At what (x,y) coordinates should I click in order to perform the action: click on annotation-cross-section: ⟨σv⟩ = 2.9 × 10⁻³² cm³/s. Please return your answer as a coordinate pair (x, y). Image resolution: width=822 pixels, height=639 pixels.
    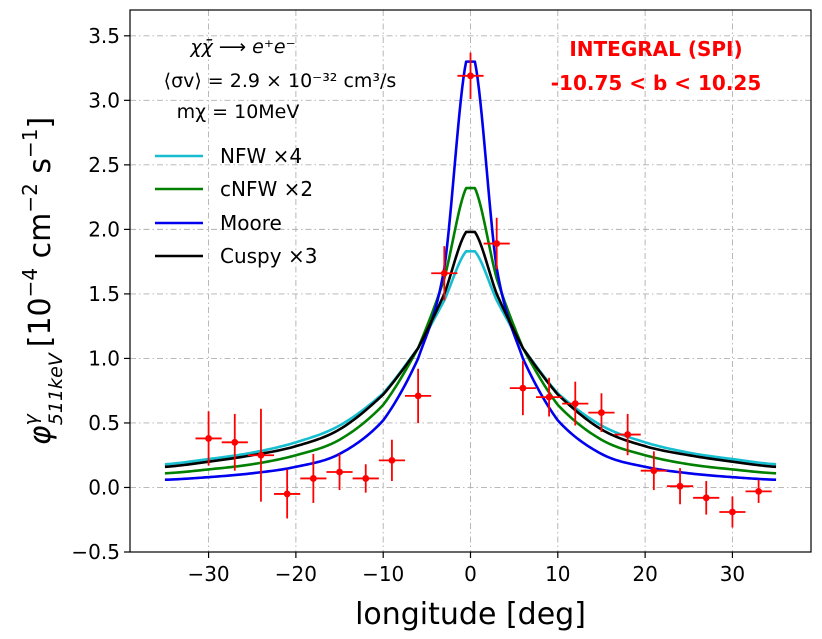
    Looking at the image, I should click on (280, 81).